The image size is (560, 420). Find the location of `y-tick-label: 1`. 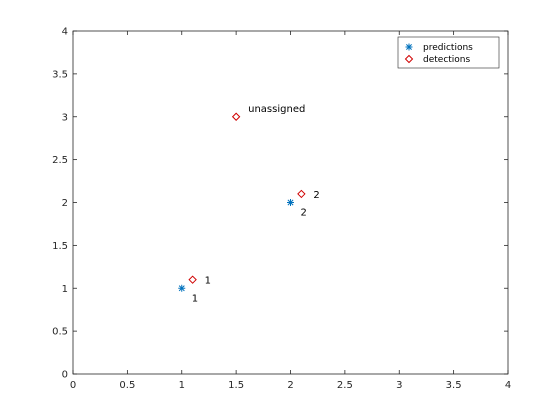

y-tick-label: 1 is located at coordinates (65, 289).